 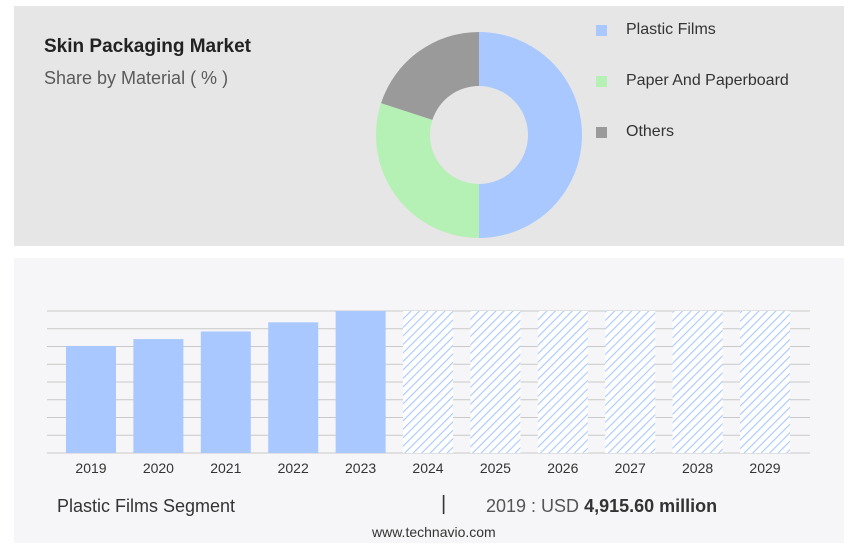 What do you see at coordinates (90, 468) in the screenshot?
I see `x-tick-label: 2019` at bounding box center [90, 468].